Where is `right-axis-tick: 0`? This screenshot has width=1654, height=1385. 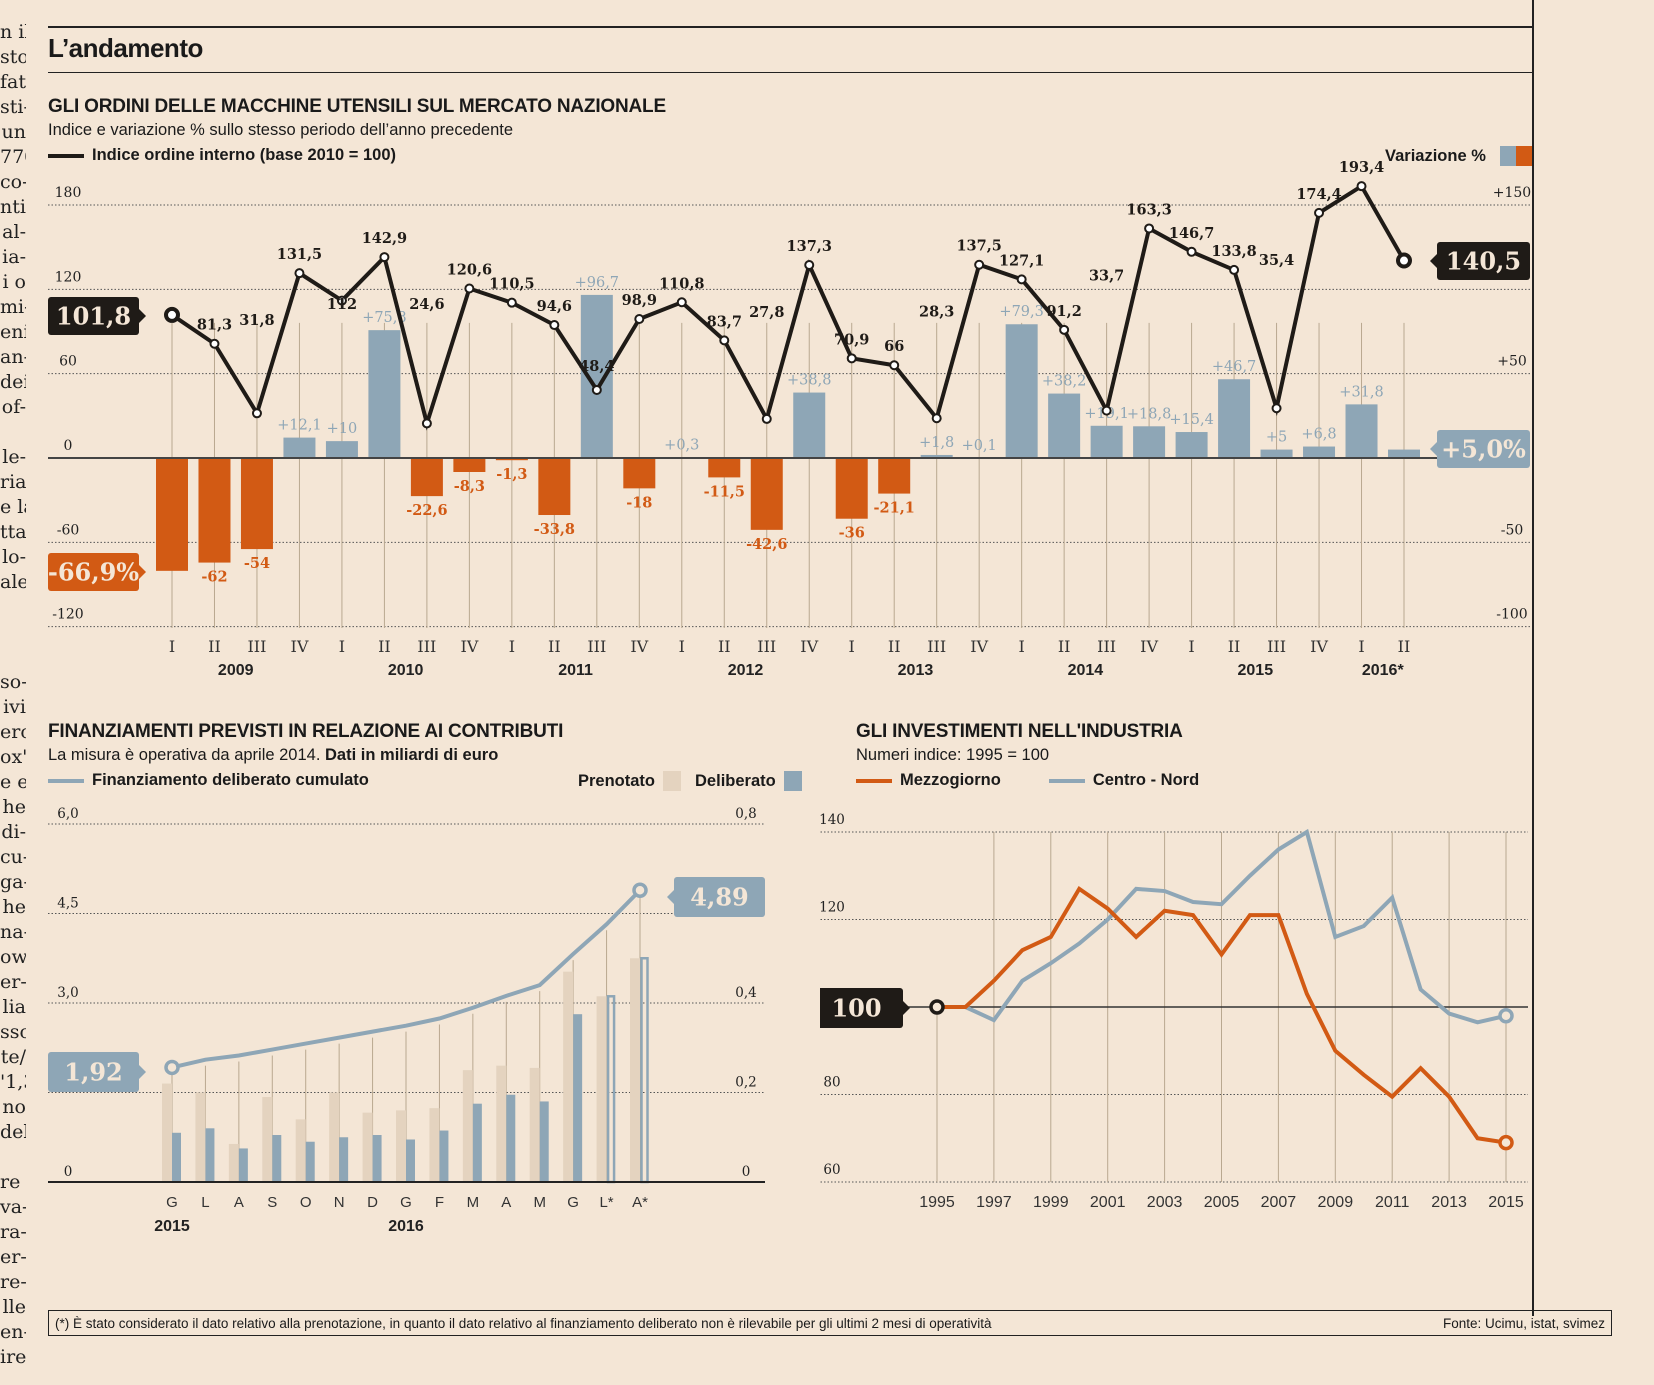 right-axis-tick: 0 is located at coordinates (746, 1172).